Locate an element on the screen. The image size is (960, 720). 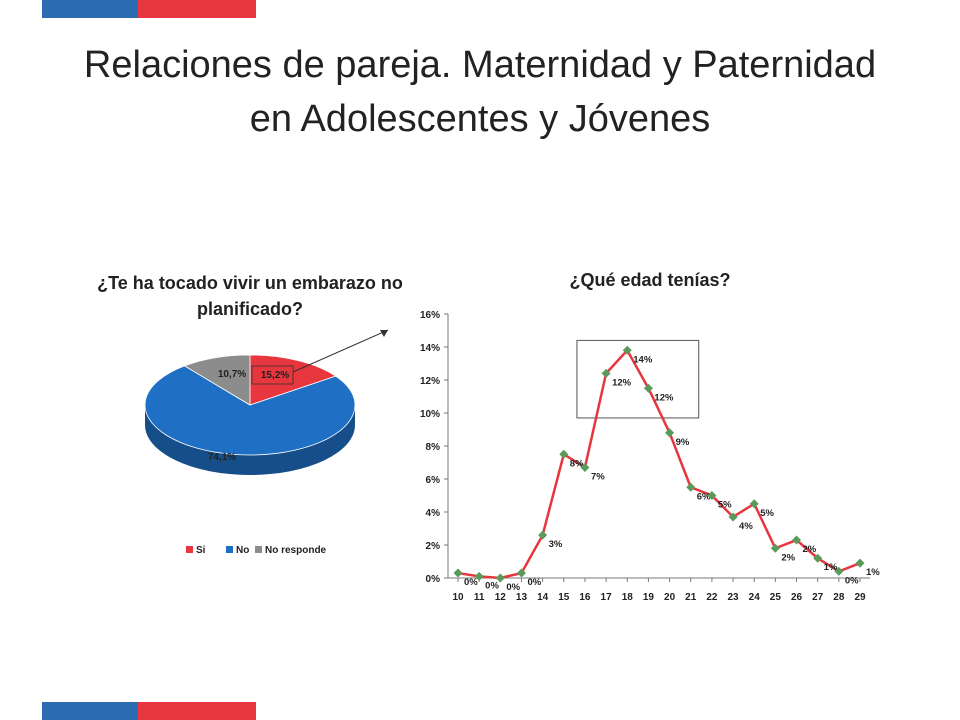
line-x-tick-label: 13 is located at coordinates (522, 597).